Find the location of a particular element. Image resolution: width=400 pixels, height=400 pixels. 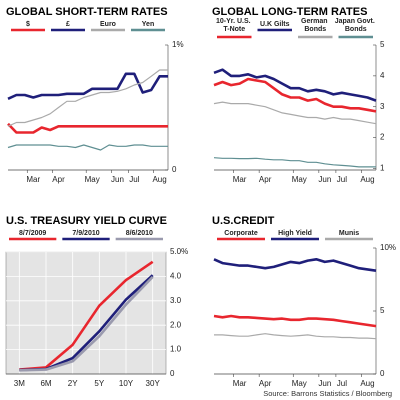

legend-label: Munis is located at coordinates (349, 233).